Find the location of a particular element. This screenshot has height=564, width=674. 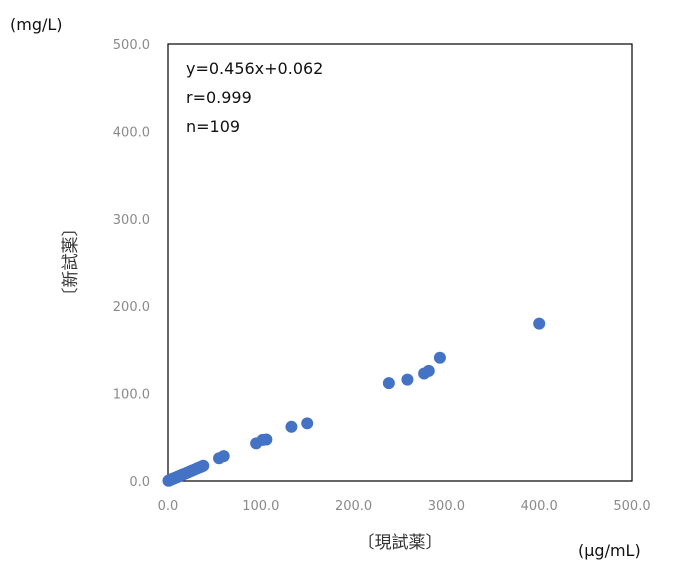

sample-count-label: n=109 is located at coordinates (213, 126).